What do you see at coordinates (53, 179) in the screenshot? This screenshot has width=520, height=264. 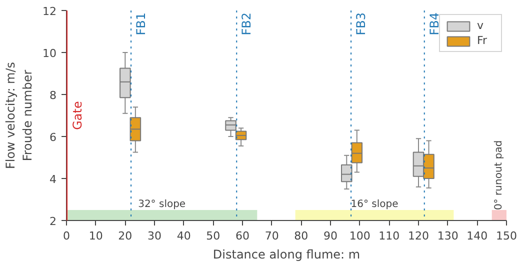 I see `y-tick-label: 4` at bounding box center [53, 179].